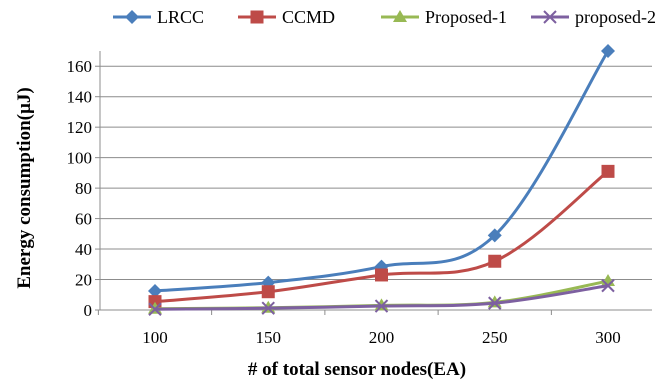  Describe the element at coordinates (615, 17) in the screenshot. I see `legend-label: proposed-2` at that location.